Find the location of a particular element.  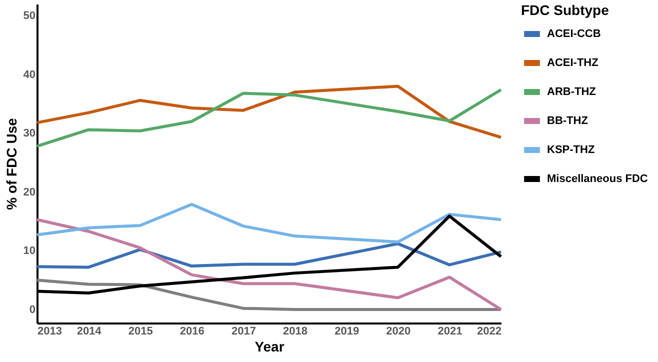

x-tick-label: 2014 is located at coordinates (89, 332).